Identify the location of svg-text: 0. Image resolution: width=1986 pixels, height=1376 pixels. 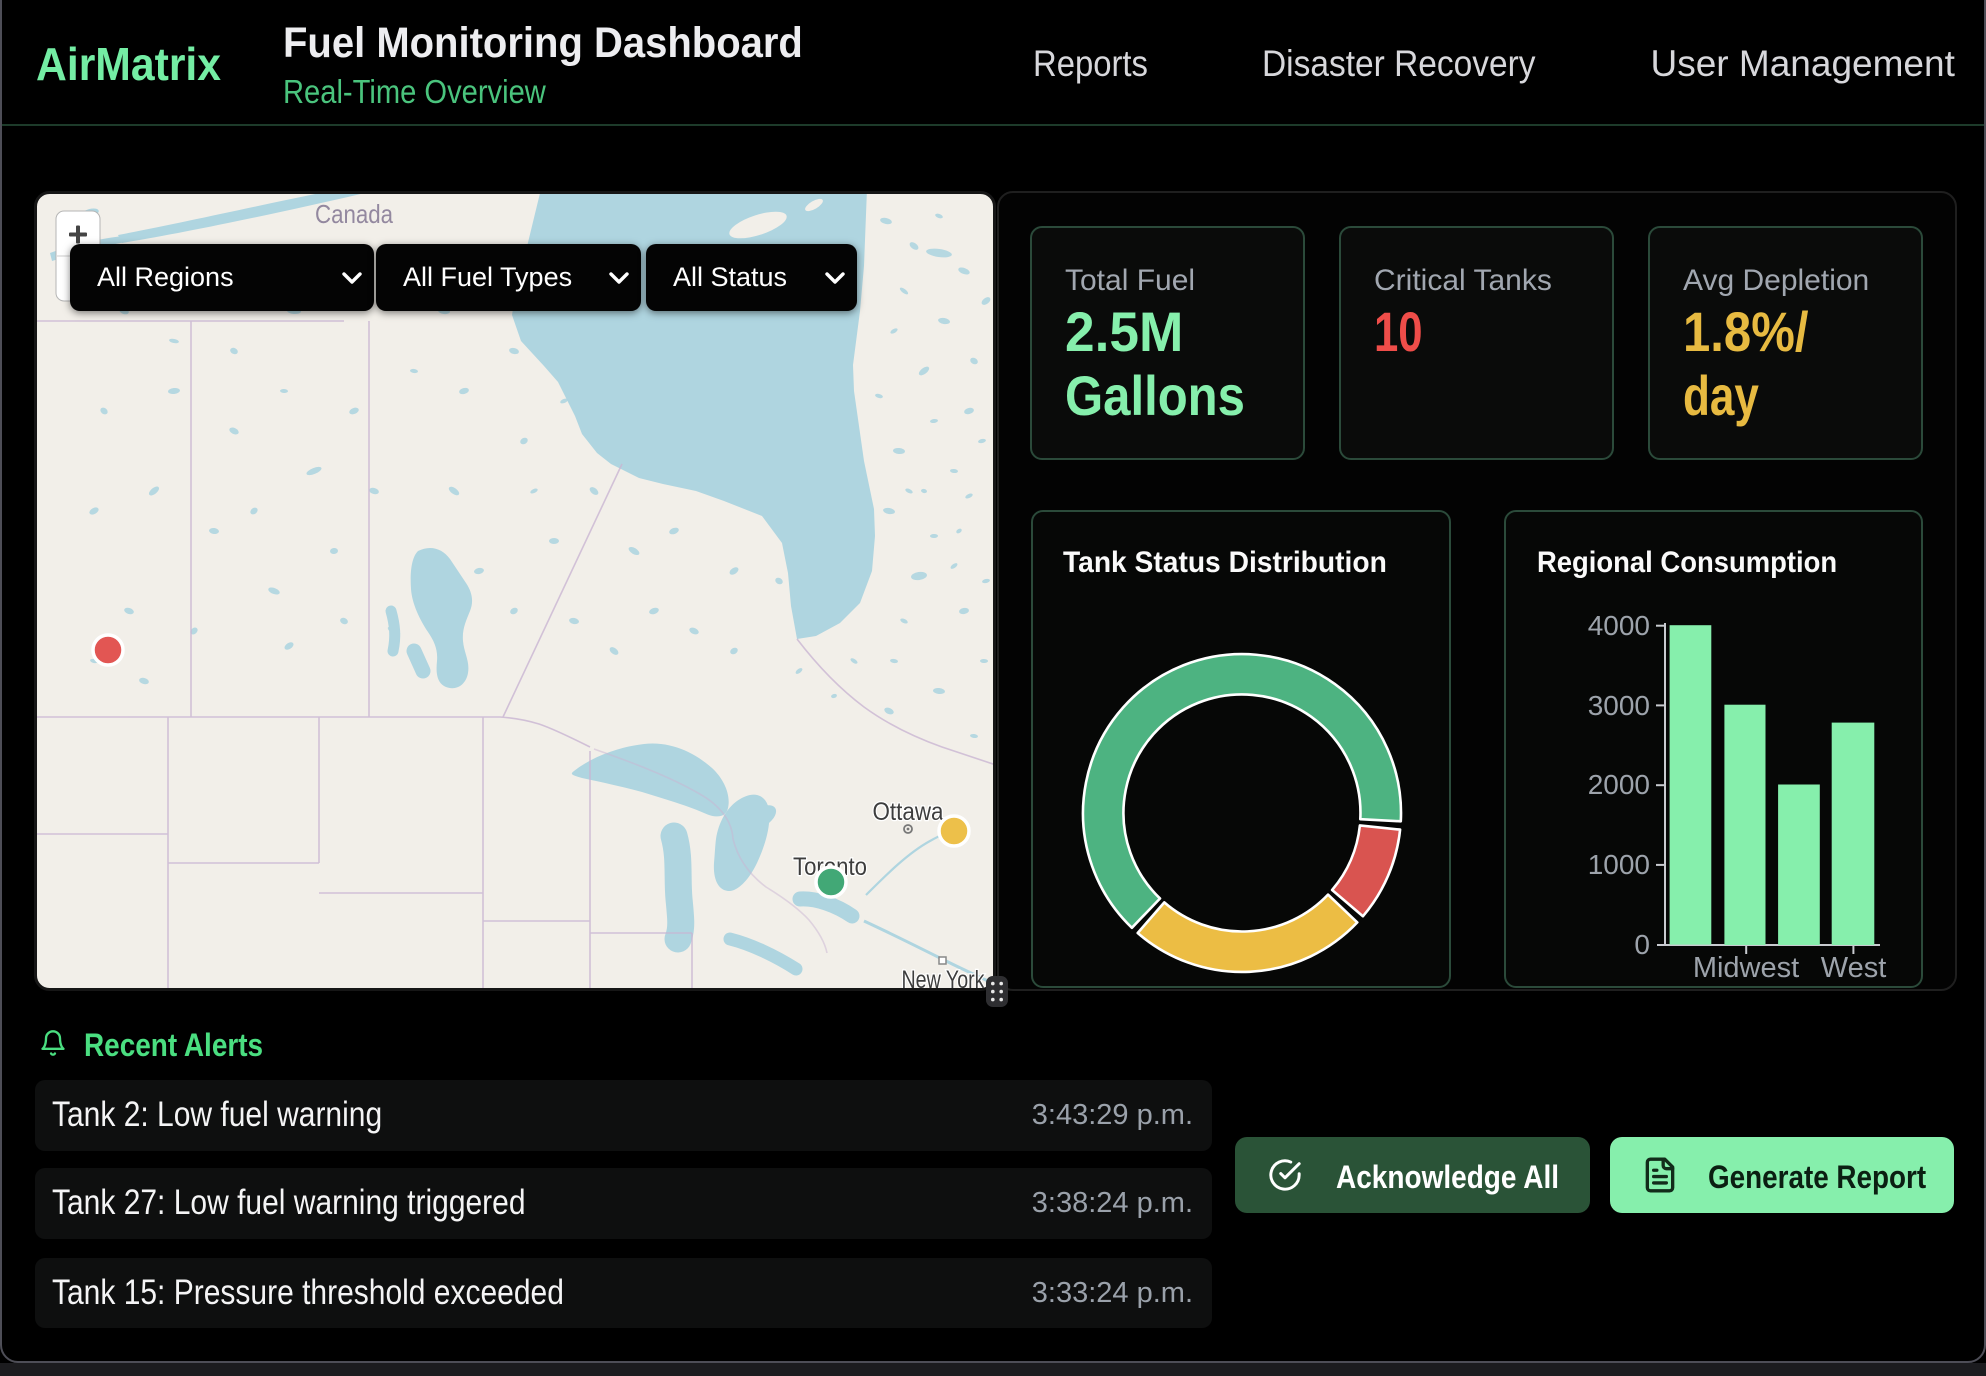
(1642, 944).